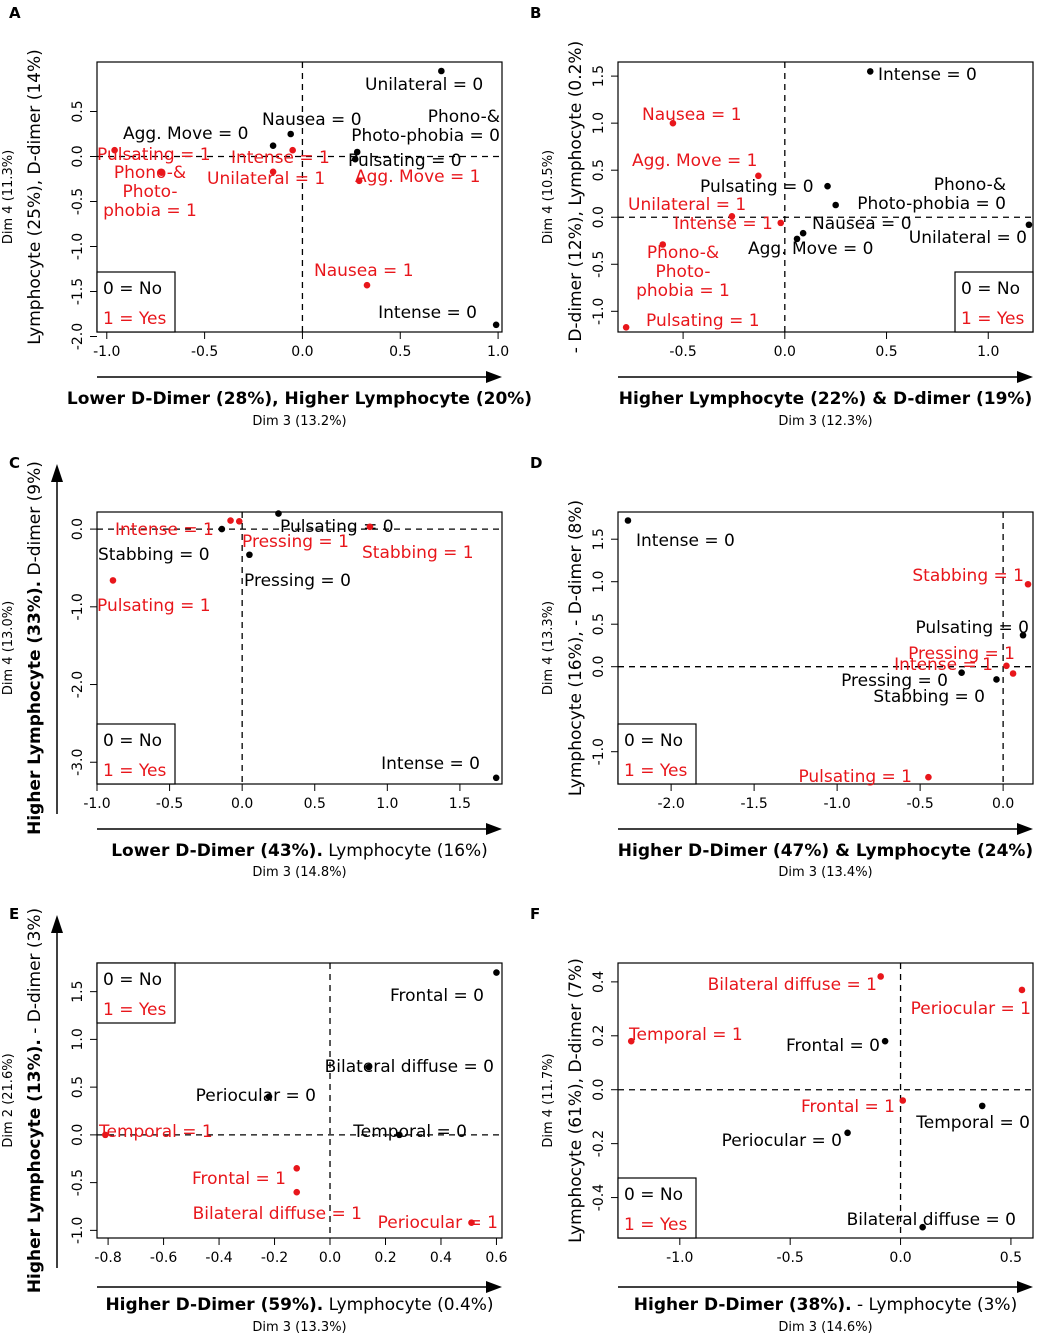 This screenshot has width=1039, height=1339. What do you see at coordinates (35, 1166) in the screenshot?
I see `y-axis-title-bold: Higher Lymphocyte (13%).` at bounding box center [35, 1166].